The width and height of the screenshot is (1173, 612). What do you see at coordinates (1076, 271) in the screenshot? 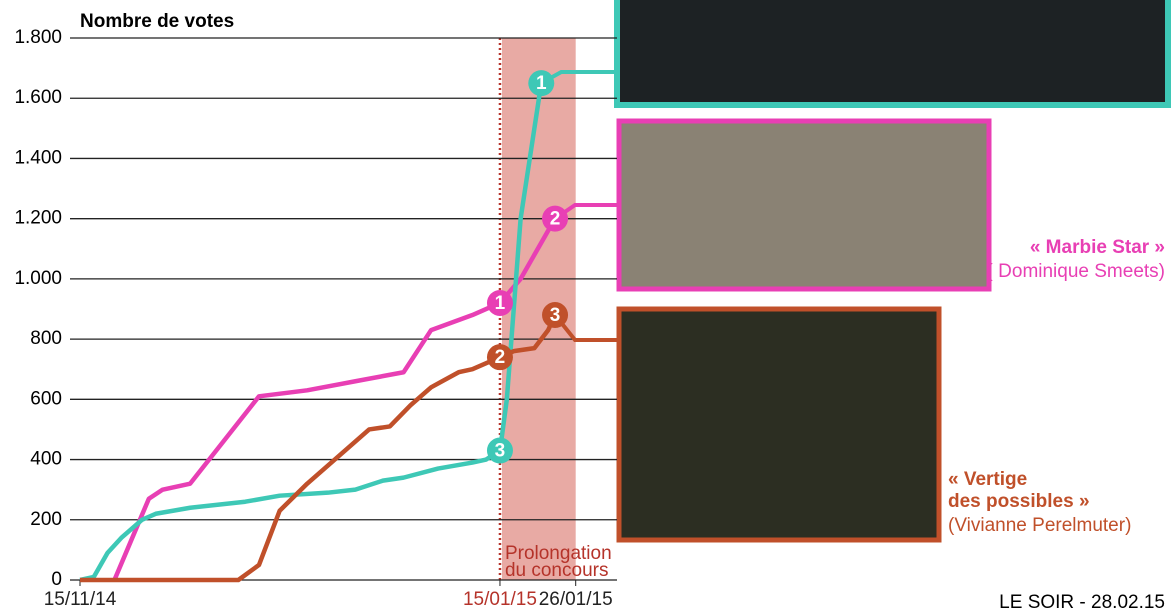
I see `film-director: ( Dominique Smeets)` at bounding box center [1076, 271].